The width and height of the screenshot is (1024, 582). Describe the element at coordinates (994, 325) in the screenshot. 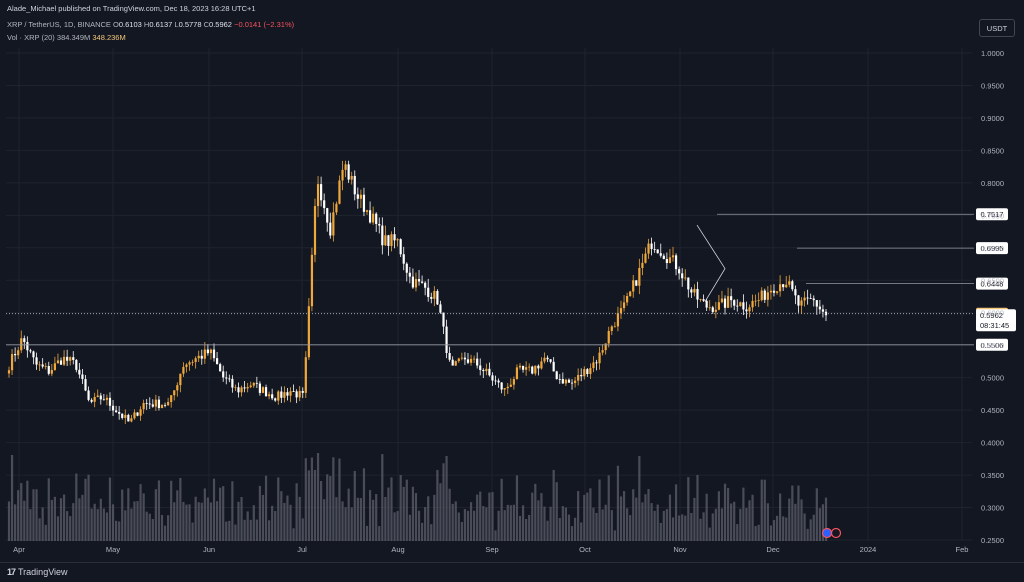

I see `countdown-label: 08:31:45` at that location.